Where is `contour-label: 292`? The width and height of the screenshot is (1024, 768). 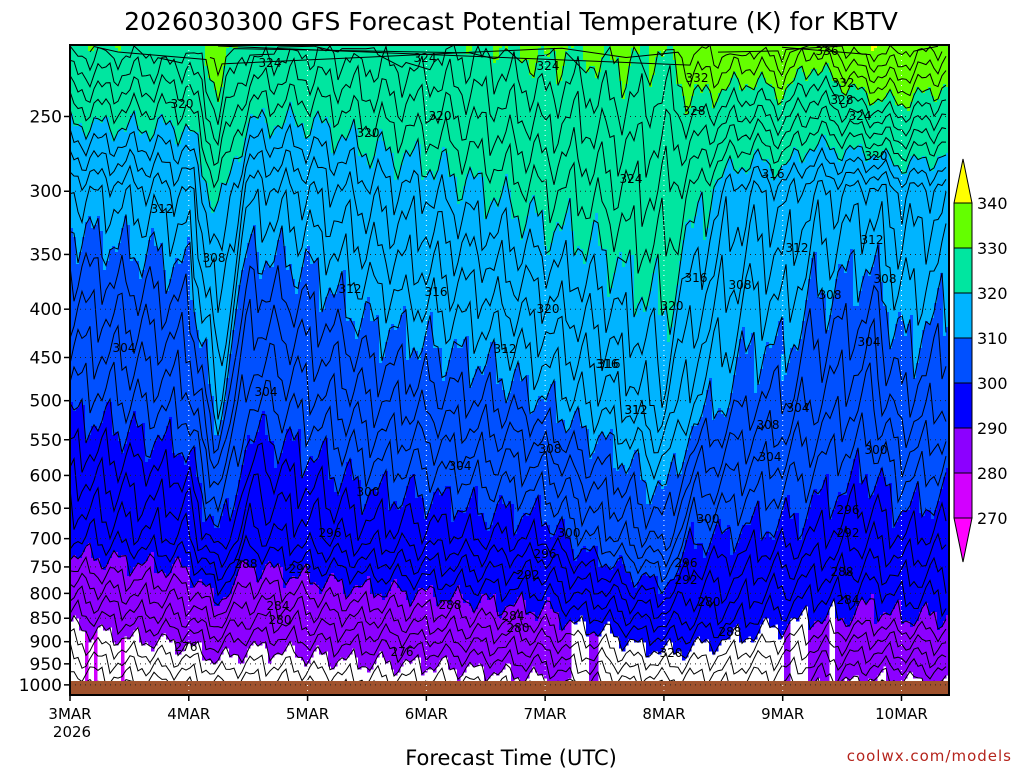
contour-label: 292 is located at coordinates (686, 580).